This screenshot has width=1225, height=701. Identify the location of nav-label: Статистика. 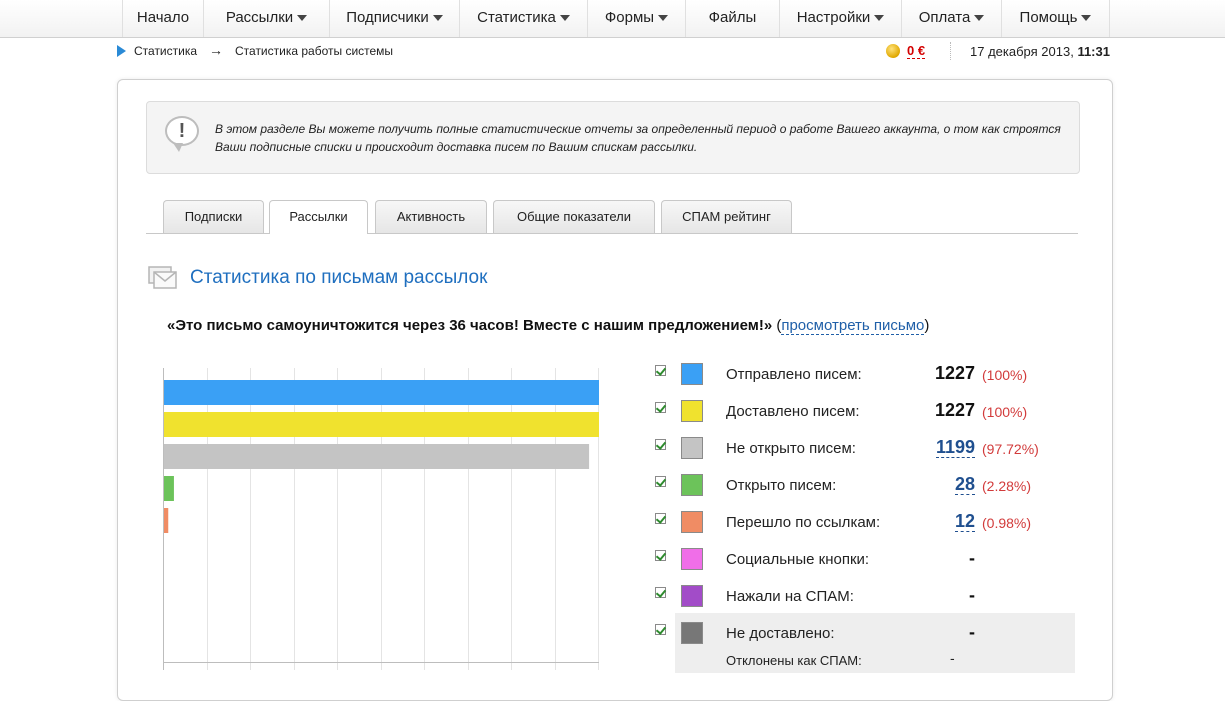
(516, 17).